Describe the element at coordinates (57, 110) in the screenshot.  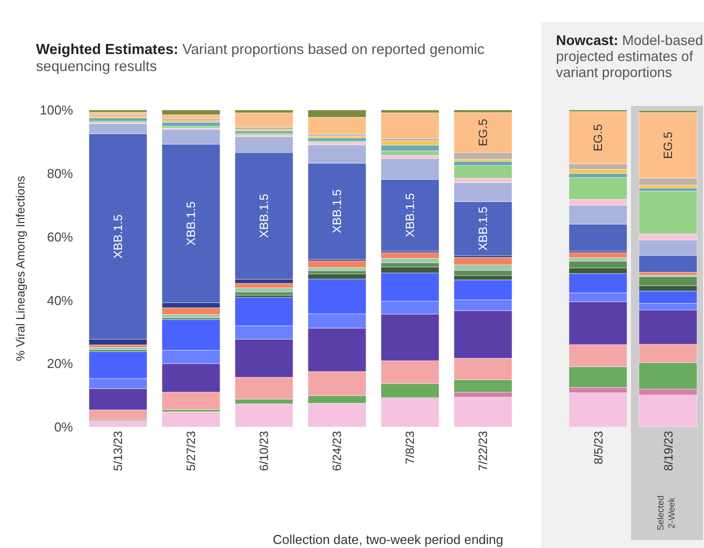
I see `y-tick-label: 100%` at that location.